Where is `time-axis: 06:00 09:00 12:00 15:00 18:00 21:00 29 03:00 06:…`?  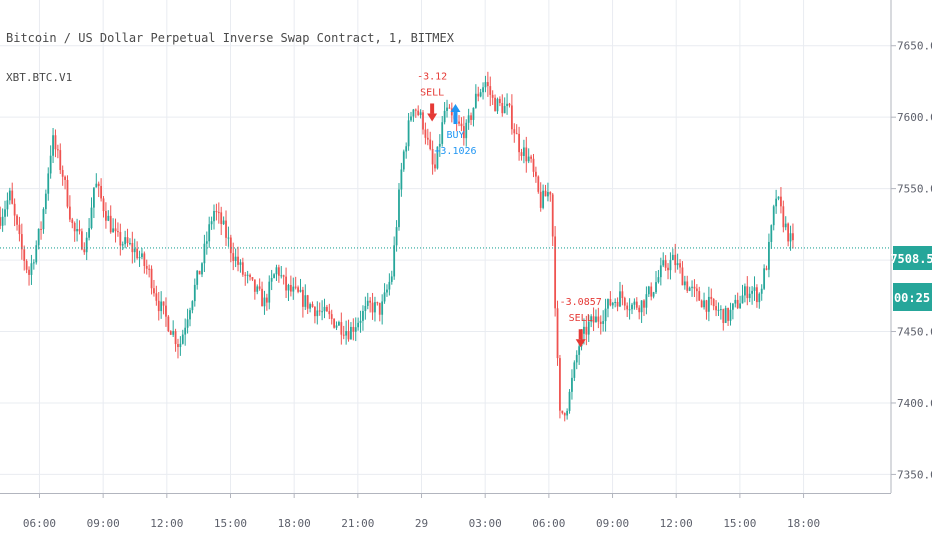
time-axis: 06:00 09:00 12:00 15:00 18:00 21:00 29 03:00 06:… is located at coordinates (421, 511).